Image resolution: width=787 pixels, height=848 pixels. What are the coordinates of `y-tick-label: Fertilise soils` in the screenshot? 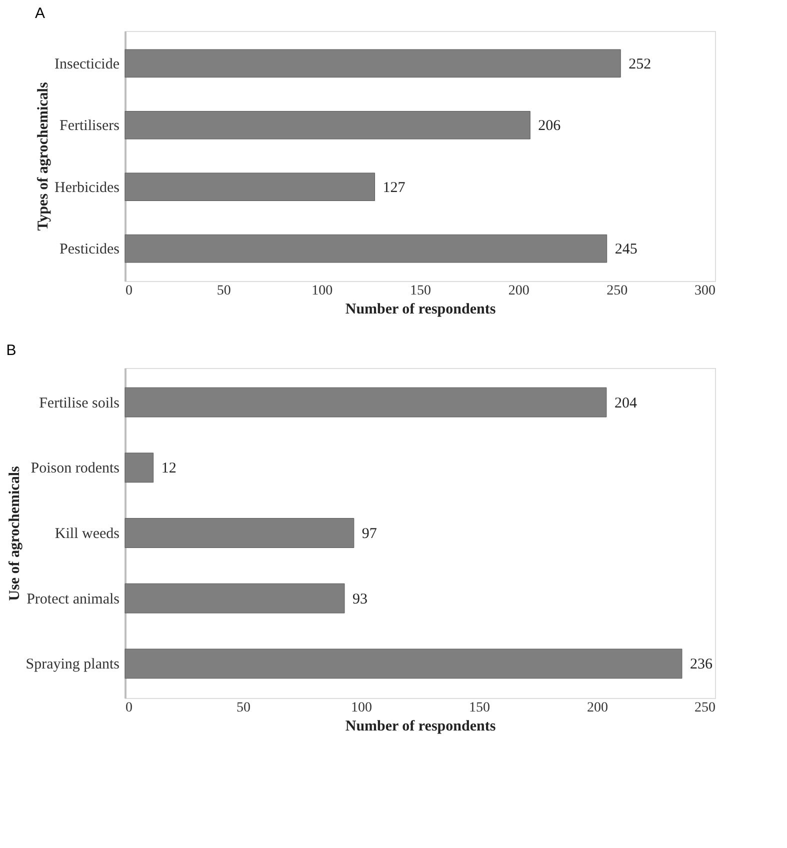 It's located at (79, 403).